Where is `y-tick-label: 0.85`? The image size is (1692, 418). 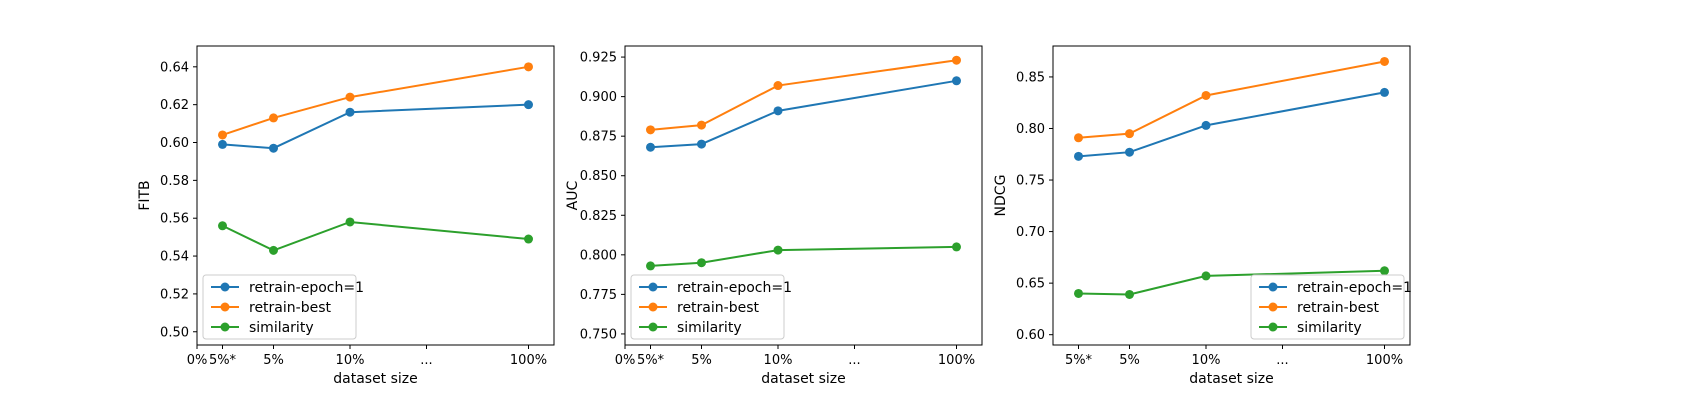 y-tick-label: 0.85 is located at coordinates (1030, 77).